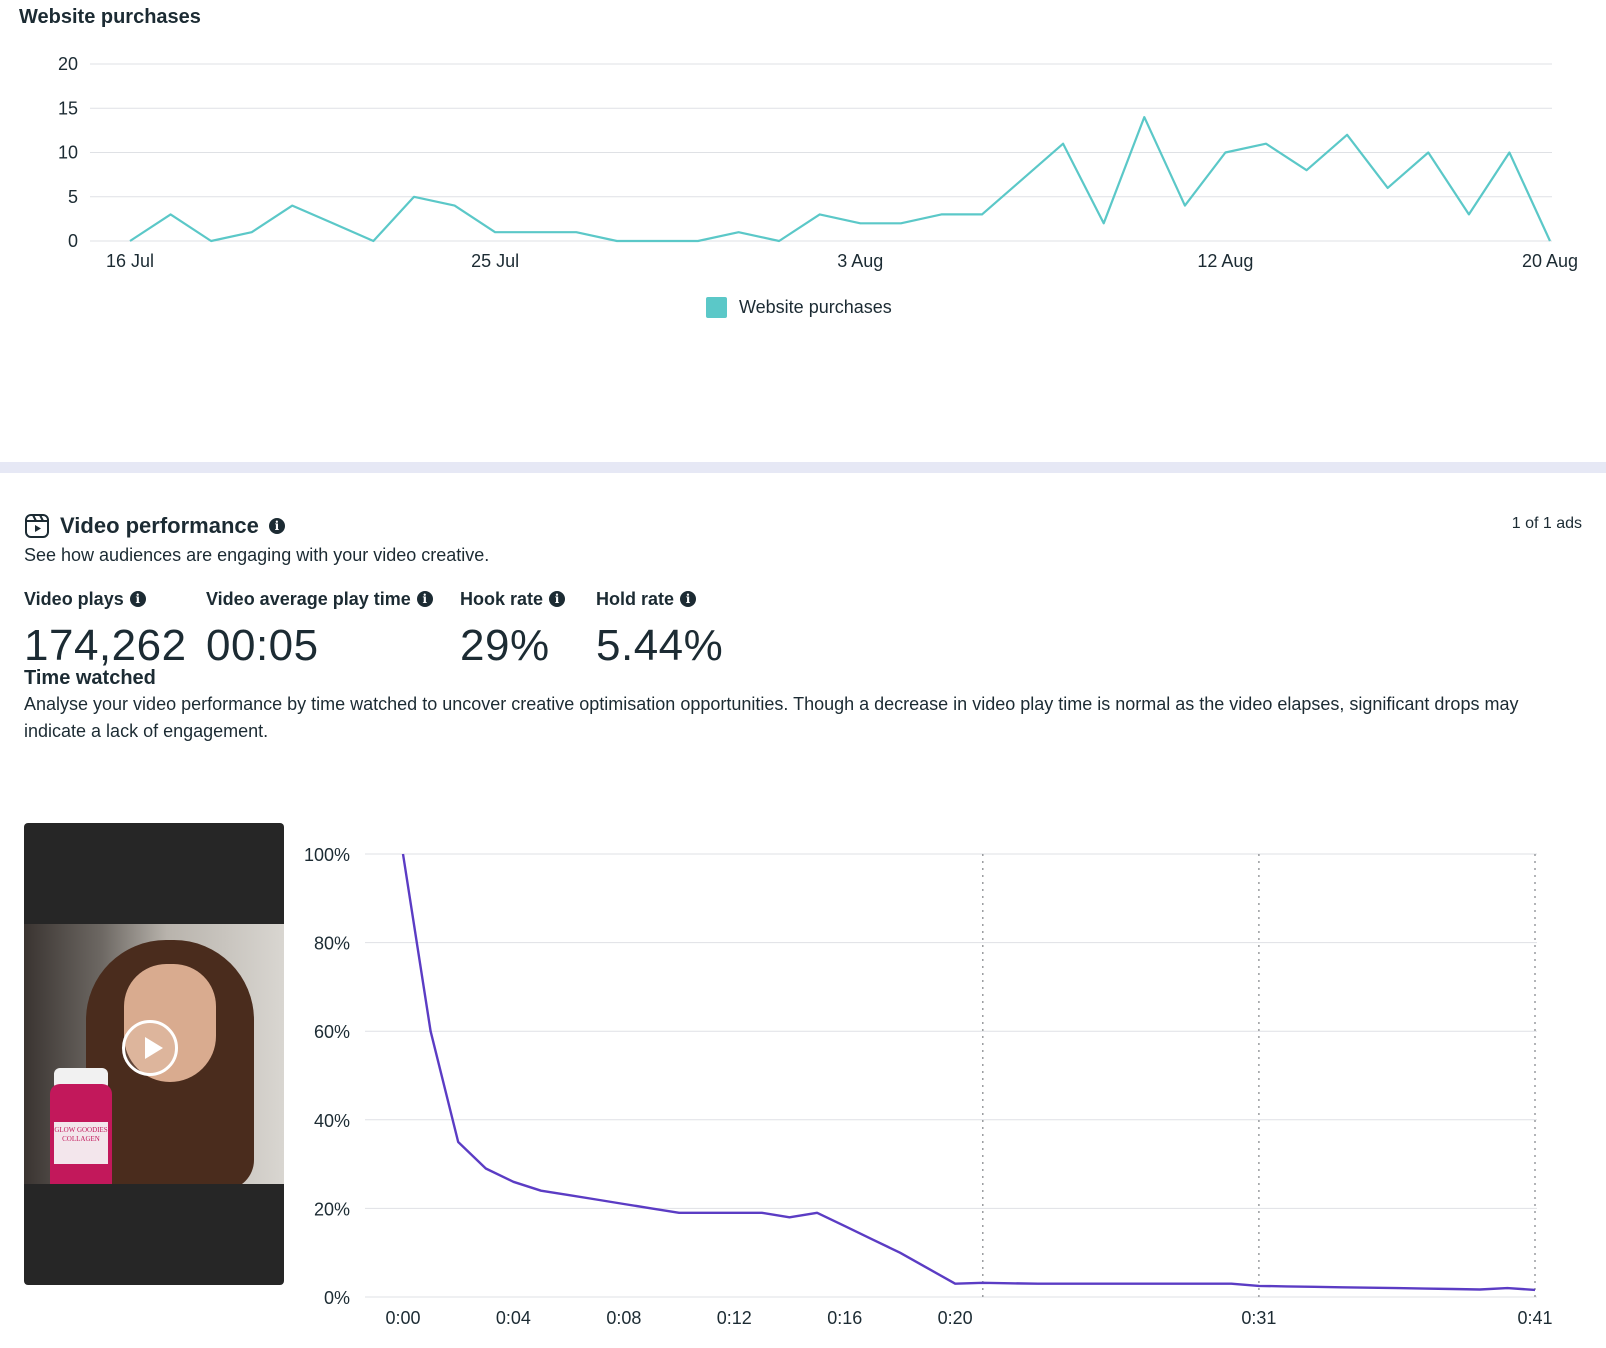 The image size is (1606, 1348). Describe the element at coordinates (110, 17) in the screenshot. I see `chart-title: Website purchases` at that location.